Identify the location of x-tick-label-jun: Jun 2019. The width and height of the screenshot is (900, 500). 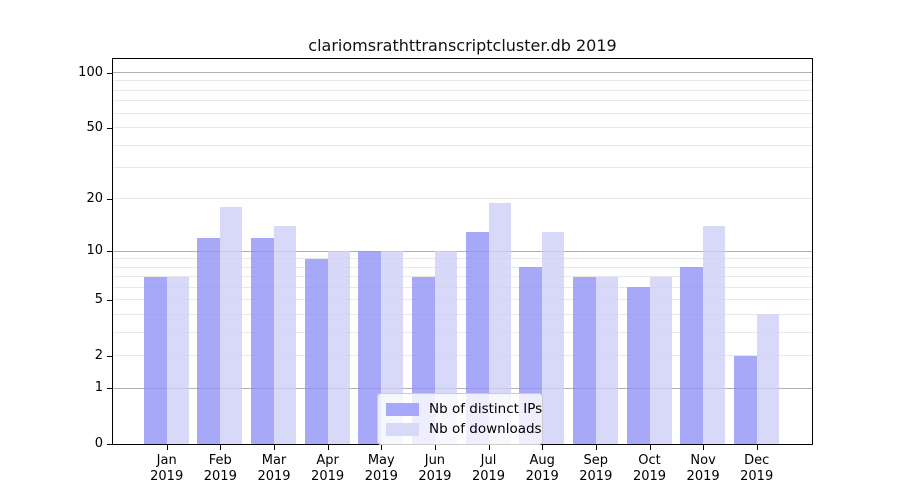
(435, 469).